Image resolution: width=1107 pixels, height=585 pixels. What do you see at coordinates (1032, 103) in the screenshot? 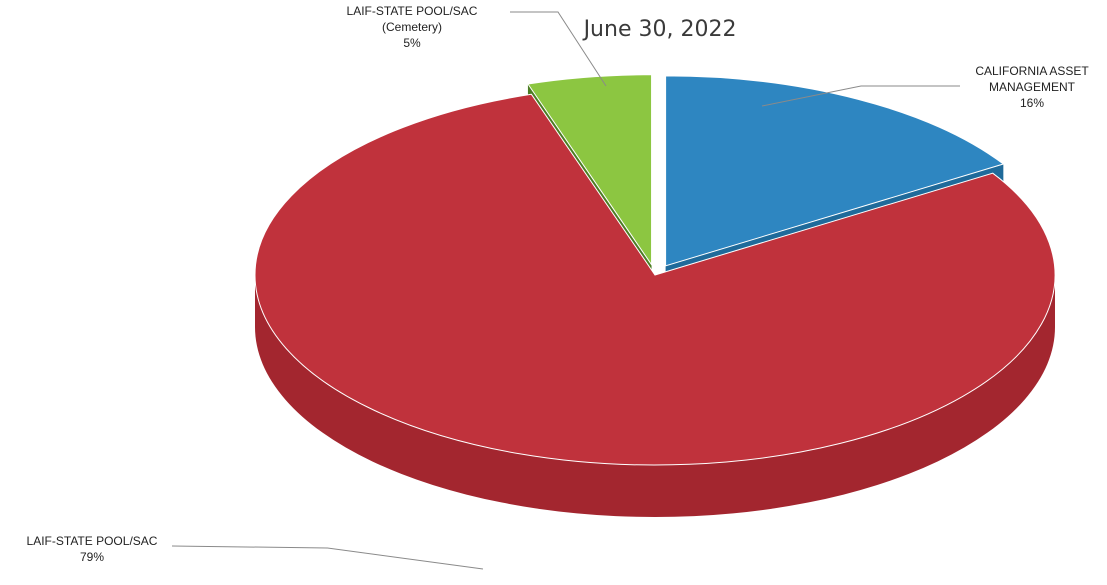
I see `slice-value-label-0: 16%` at bounding box center [1032, 103].